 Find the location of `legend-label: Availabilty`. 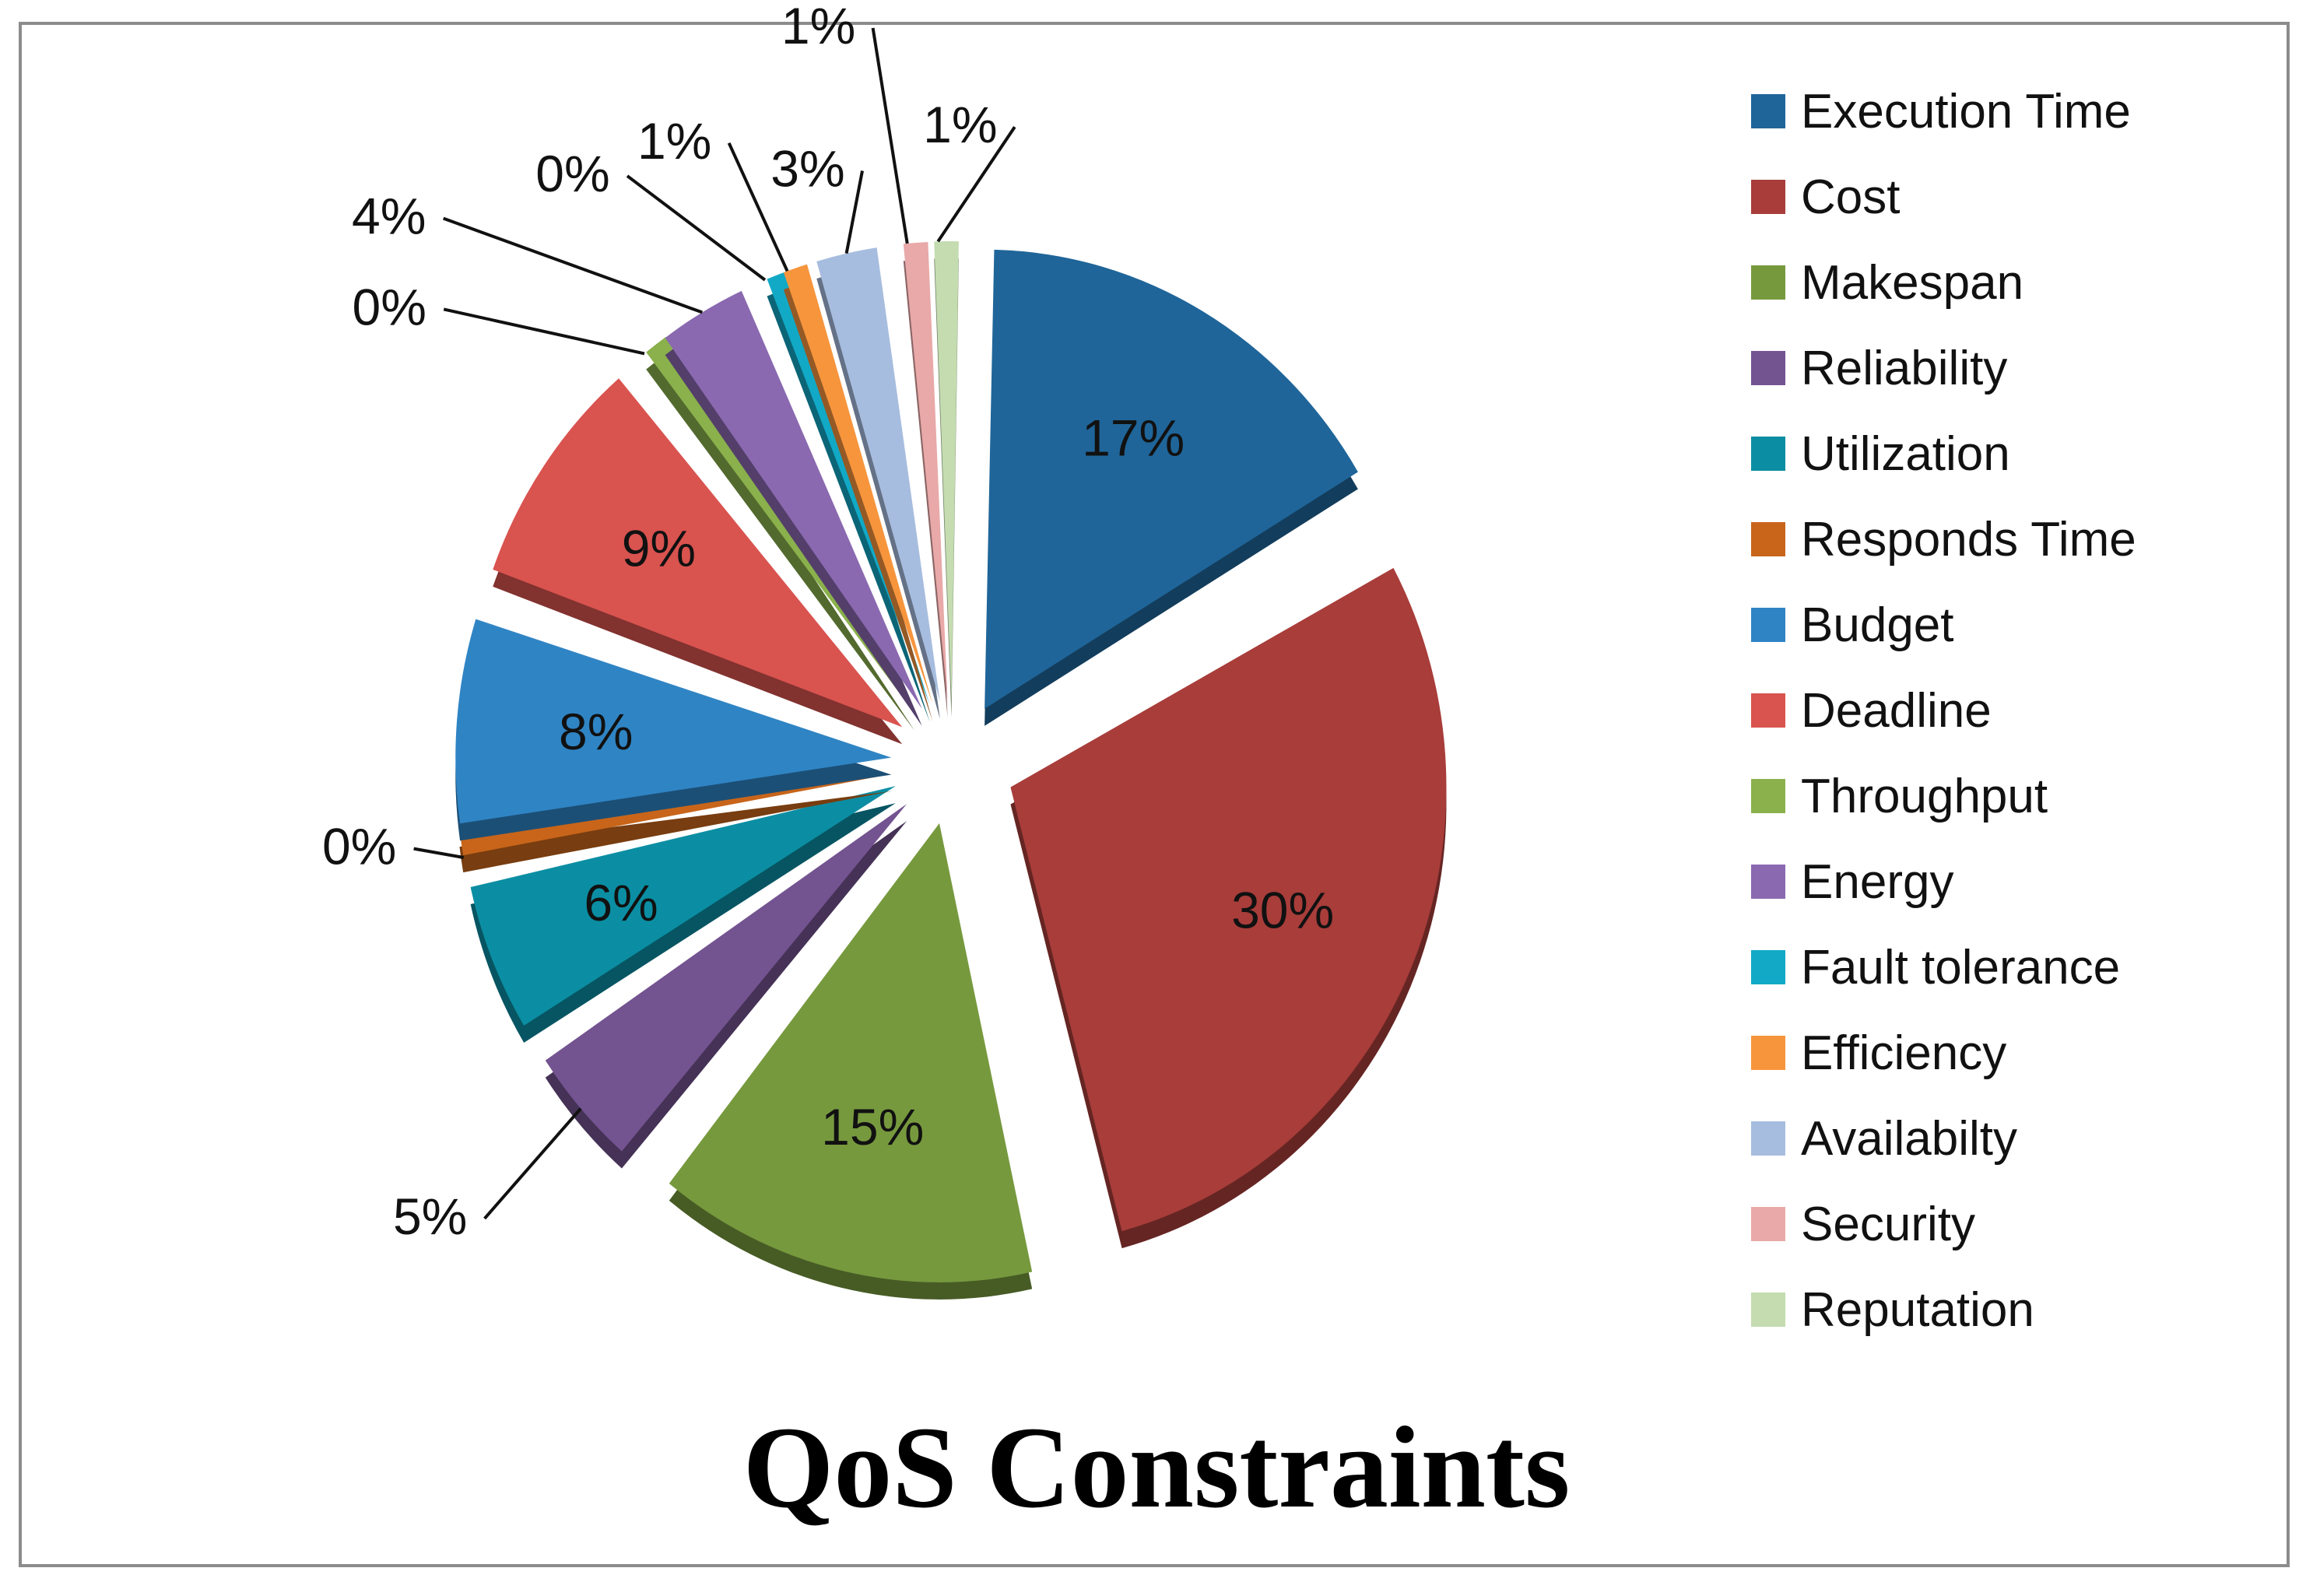

legend-label: Availabilty is located at coordinates (1910, 1138).